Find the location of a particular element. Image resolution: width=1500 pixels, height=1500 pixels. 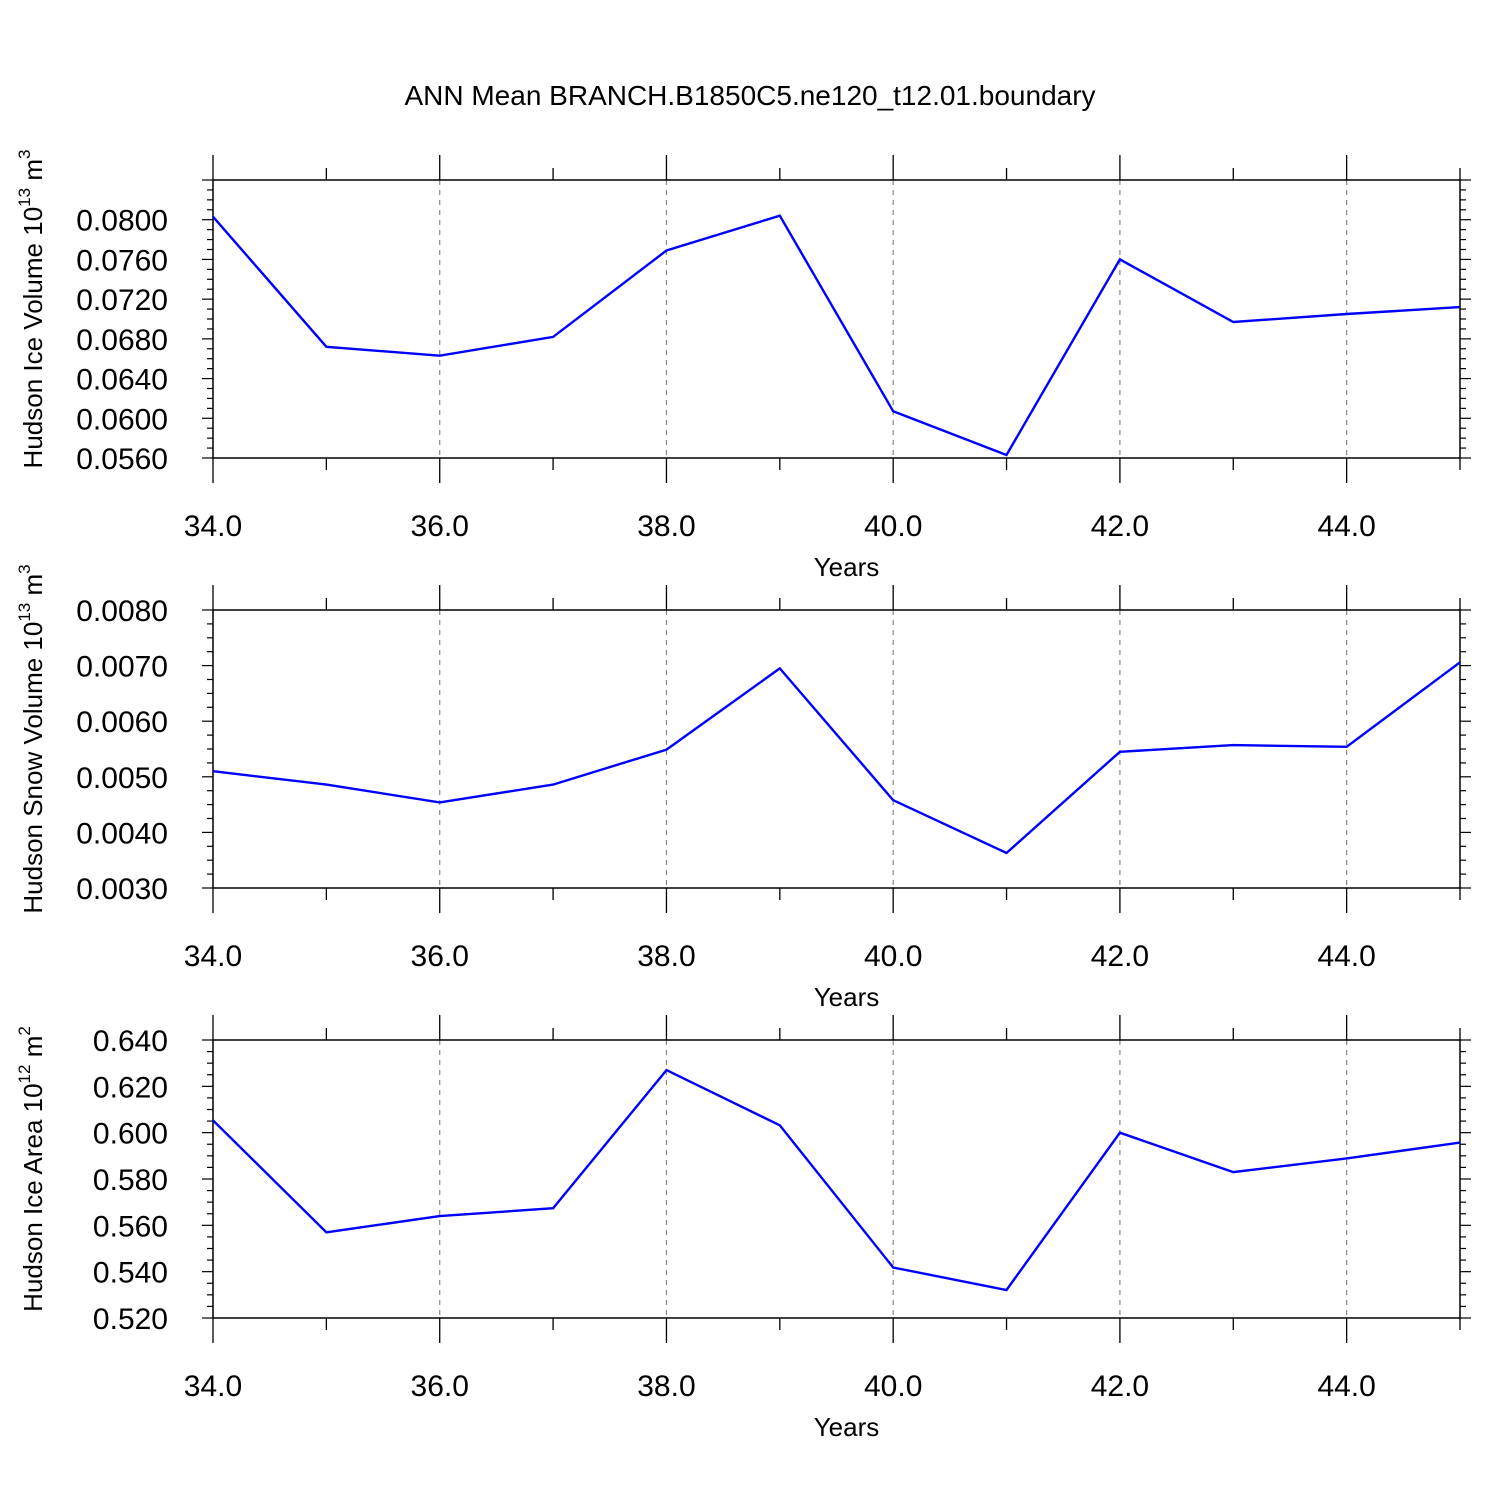

y-tick-label: 0.640 is located at coordinates (130, 1041).